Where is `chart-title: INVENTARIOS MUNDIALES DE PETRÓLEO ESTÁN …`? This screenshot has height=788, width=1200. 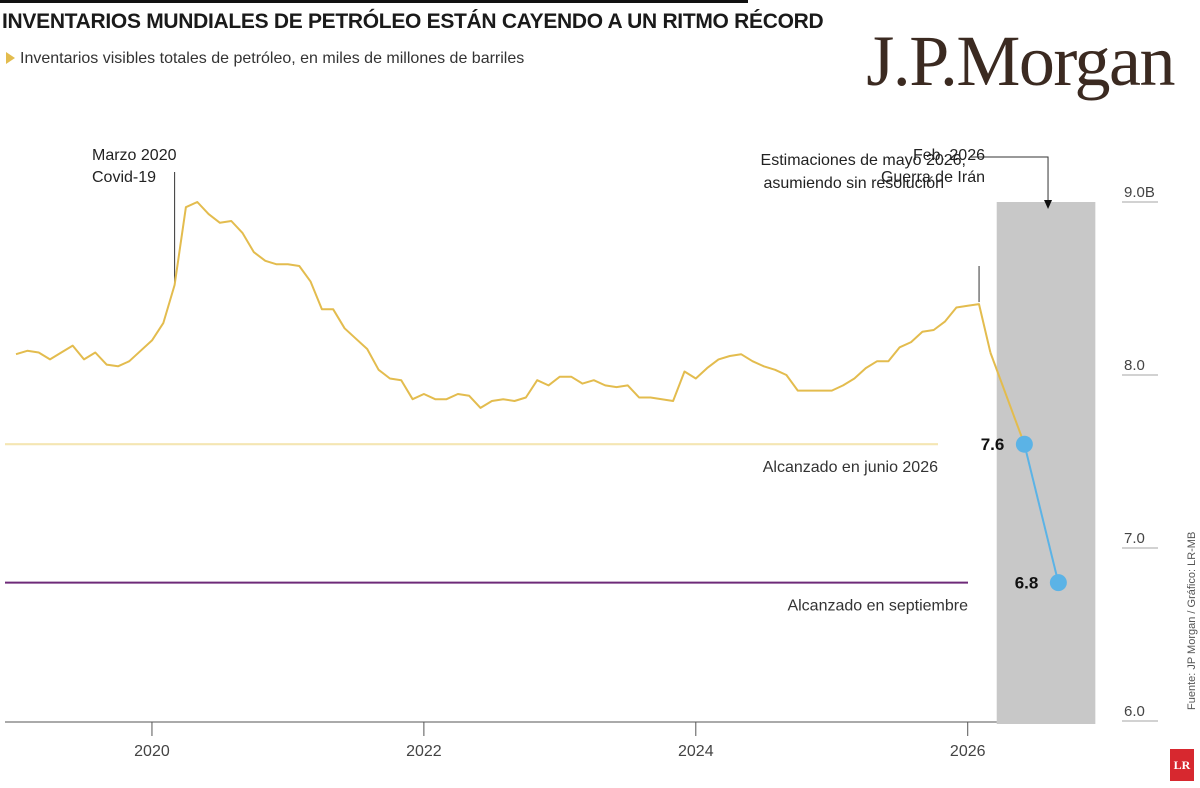
chart-title: INVENTARIOS MUNDIALES DE PETRÓLEO ESTÁN … is located at coordinates (413, 21).